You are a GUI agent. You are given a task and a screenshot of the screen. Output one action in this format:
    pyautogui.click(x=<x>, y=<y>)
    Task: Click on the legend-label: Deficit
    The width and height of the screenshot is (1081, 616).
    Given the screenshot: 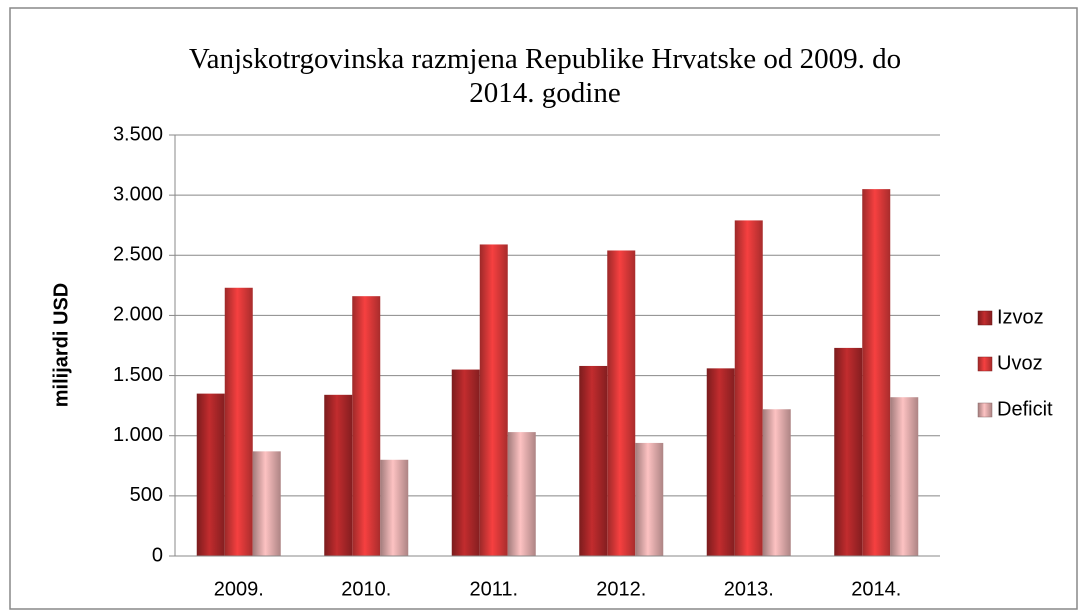 What is the action you would take?
    pyautogui.click(x=1025, y=409)
    